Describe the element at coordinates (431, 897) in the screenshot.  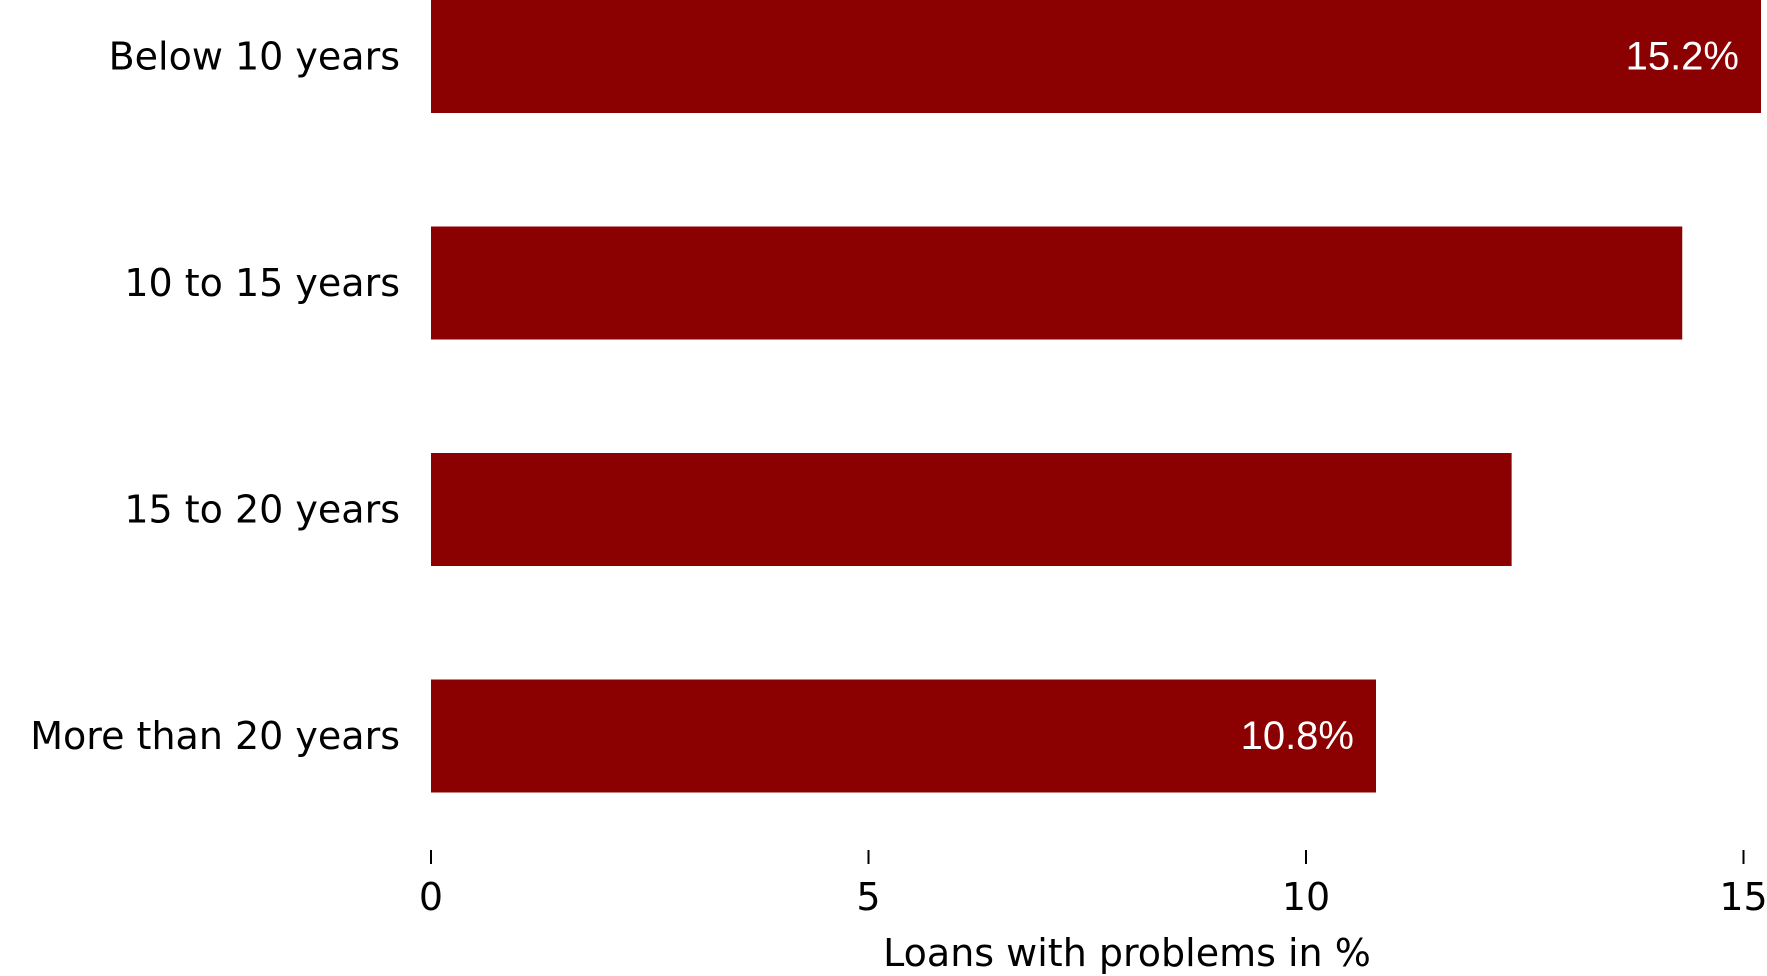
I see `x-tick-label: 0` at that location.